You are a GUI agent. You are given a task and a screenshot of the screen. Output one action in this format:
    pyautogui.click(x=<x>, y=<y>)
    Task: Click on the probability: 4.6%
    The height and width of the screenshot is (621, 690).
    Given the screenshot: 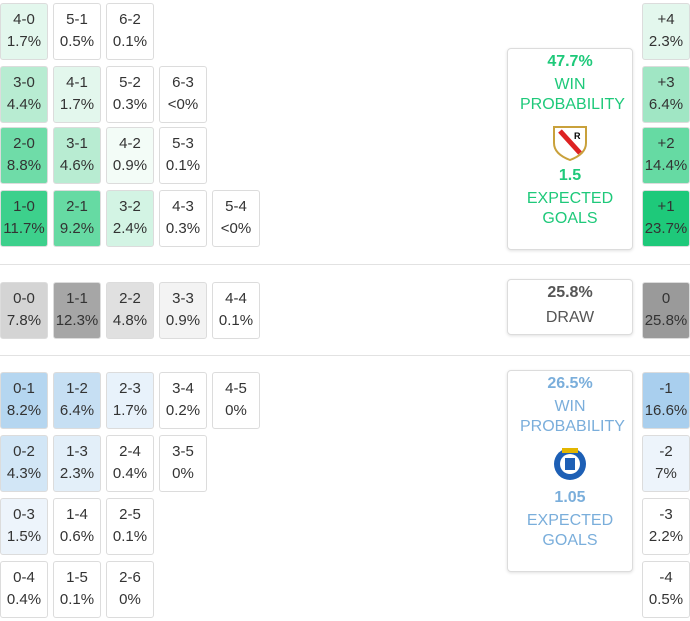 What is the action you would take?
    pyautogui.click(x=77, y=165)
    